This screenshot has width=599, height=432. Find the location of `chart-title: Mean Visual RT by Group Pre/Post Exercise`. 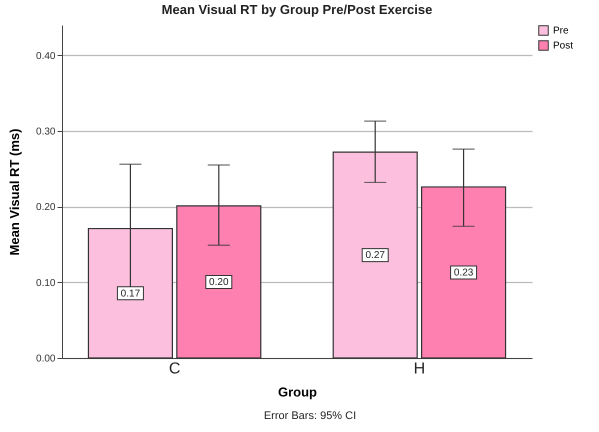

chart-title: Mean Visual RT by Group Pre/Post Exercise is located at coordinates (297, 9).